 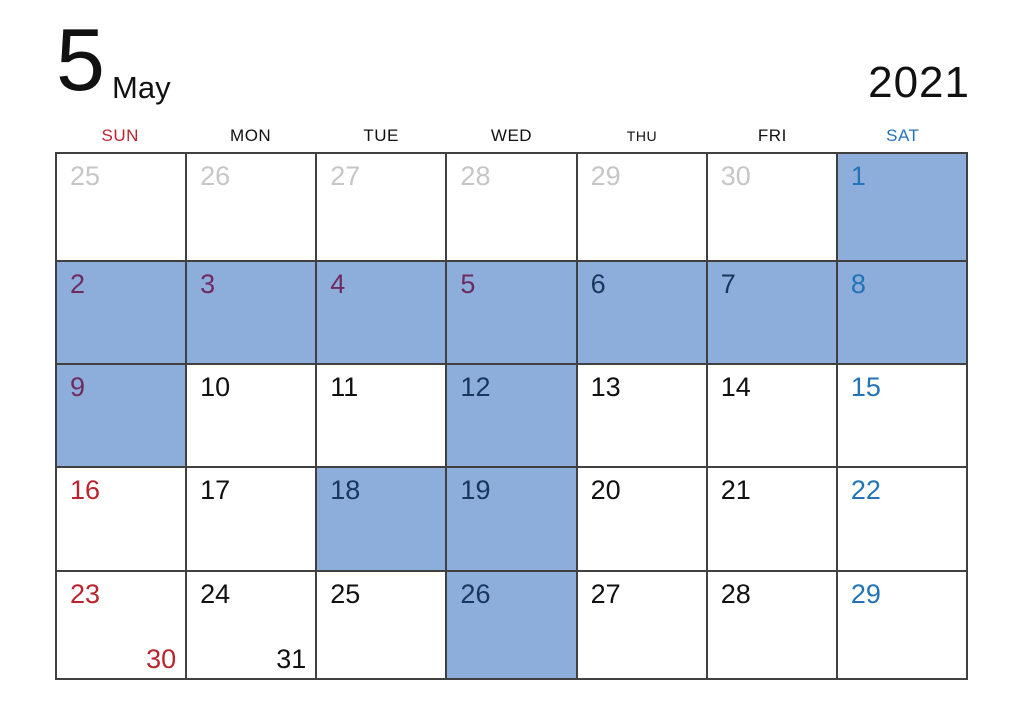 I want to click on weekday-label-sat: SAT, so click(x=903, y=135).